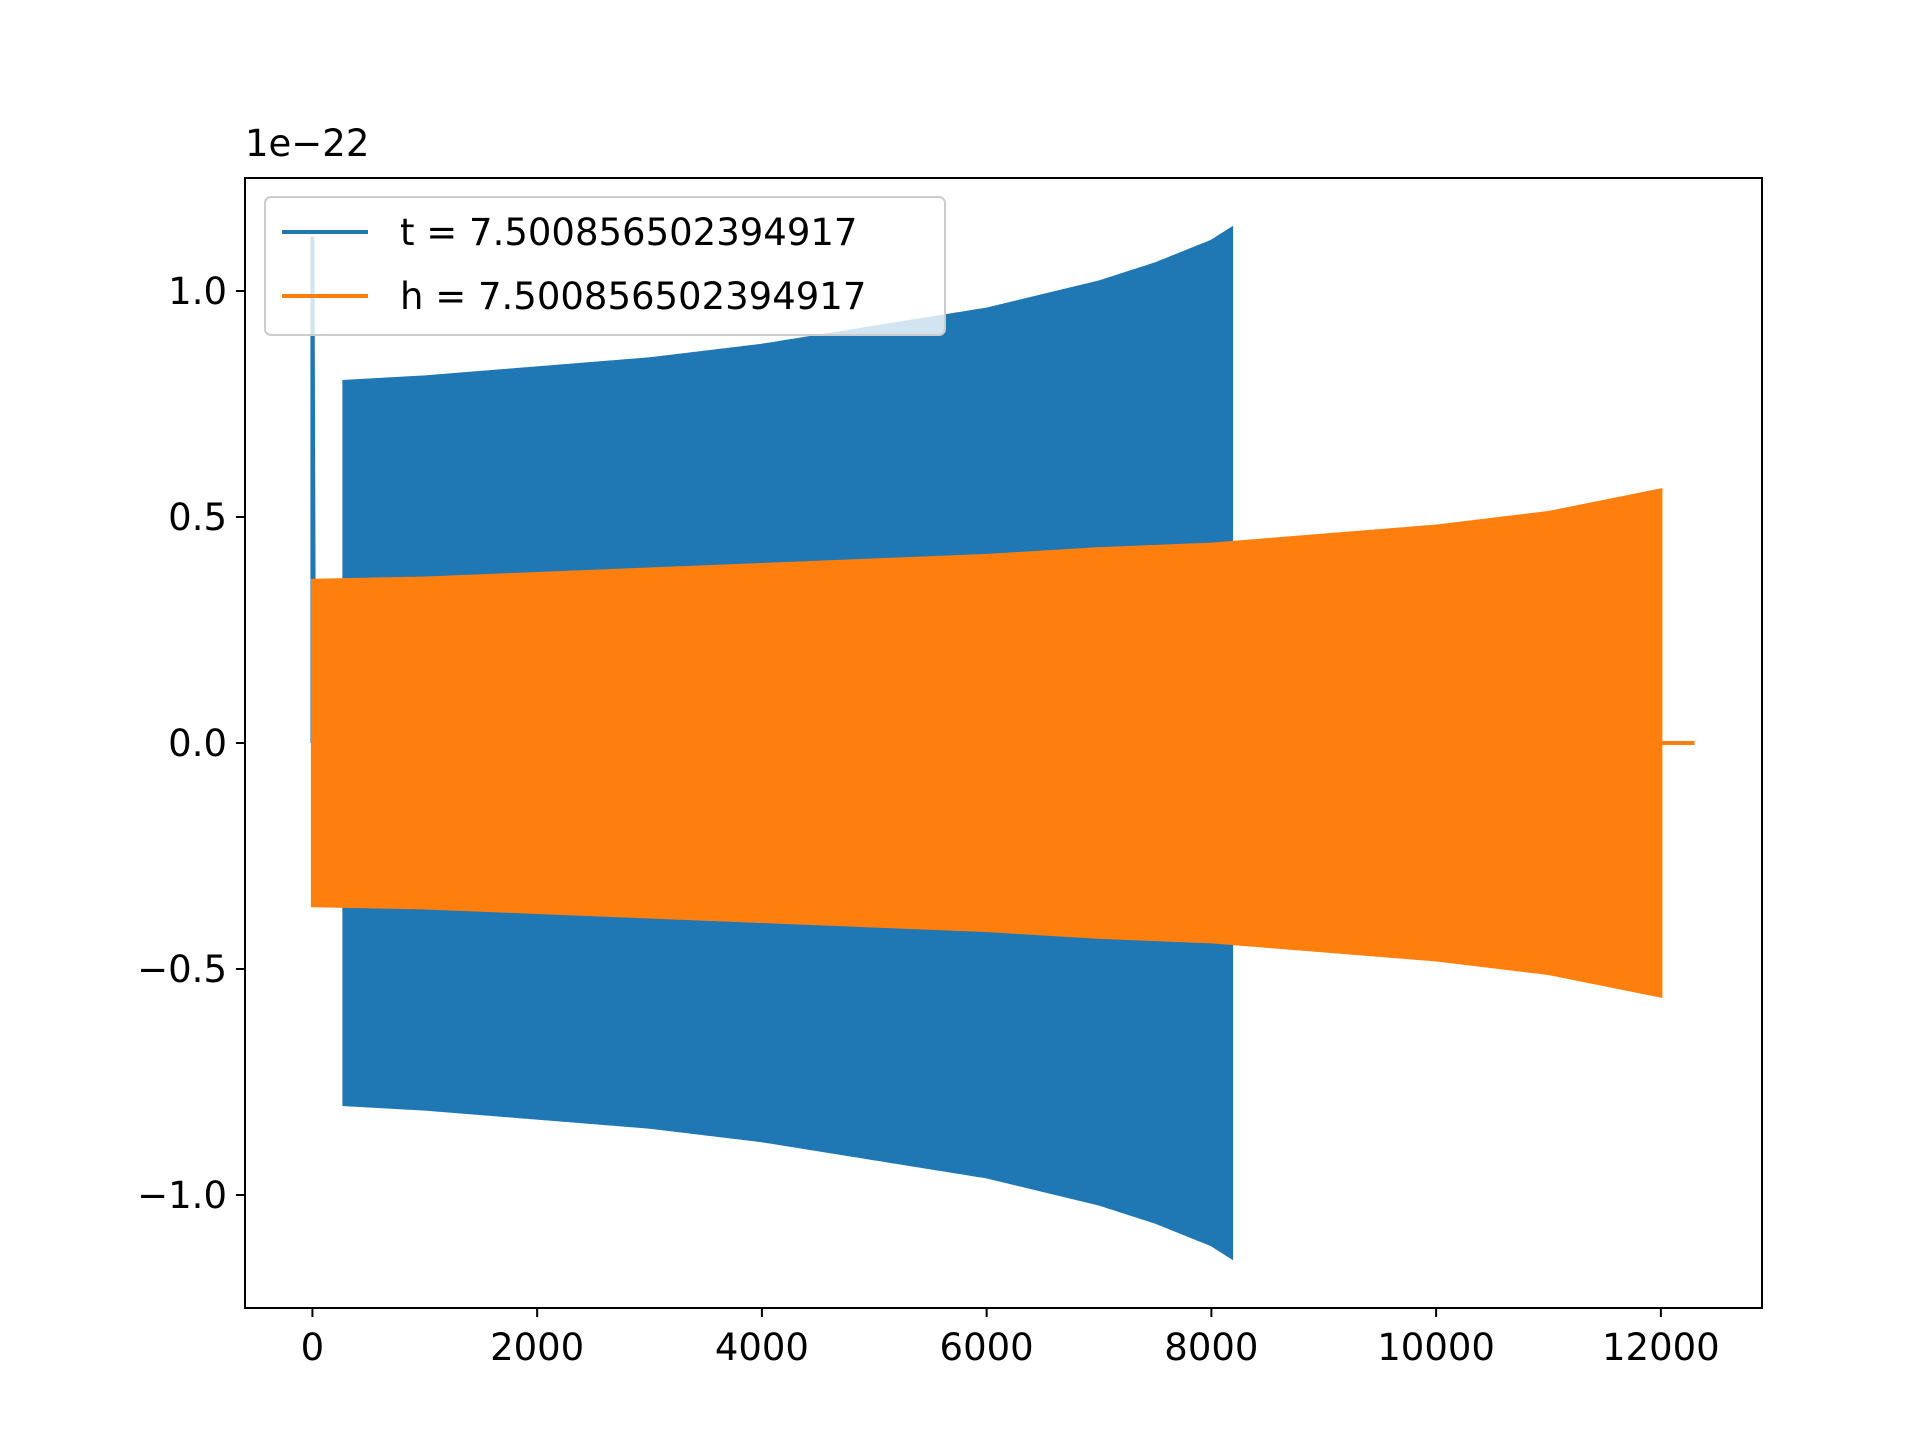 The width and height of the screenshot is (1920, 1445). Describe the element at coordinates (633, 296) in the screenshot. I see `legend-label: h = 7.500856502394917` at that location.